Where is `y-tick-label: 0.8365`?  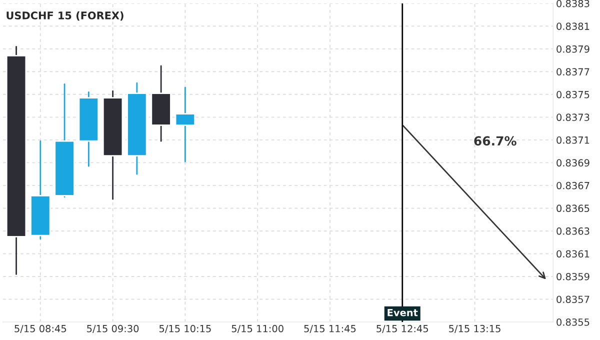 y-tick-label: 0.8365 is located at coordinates (573, 208).